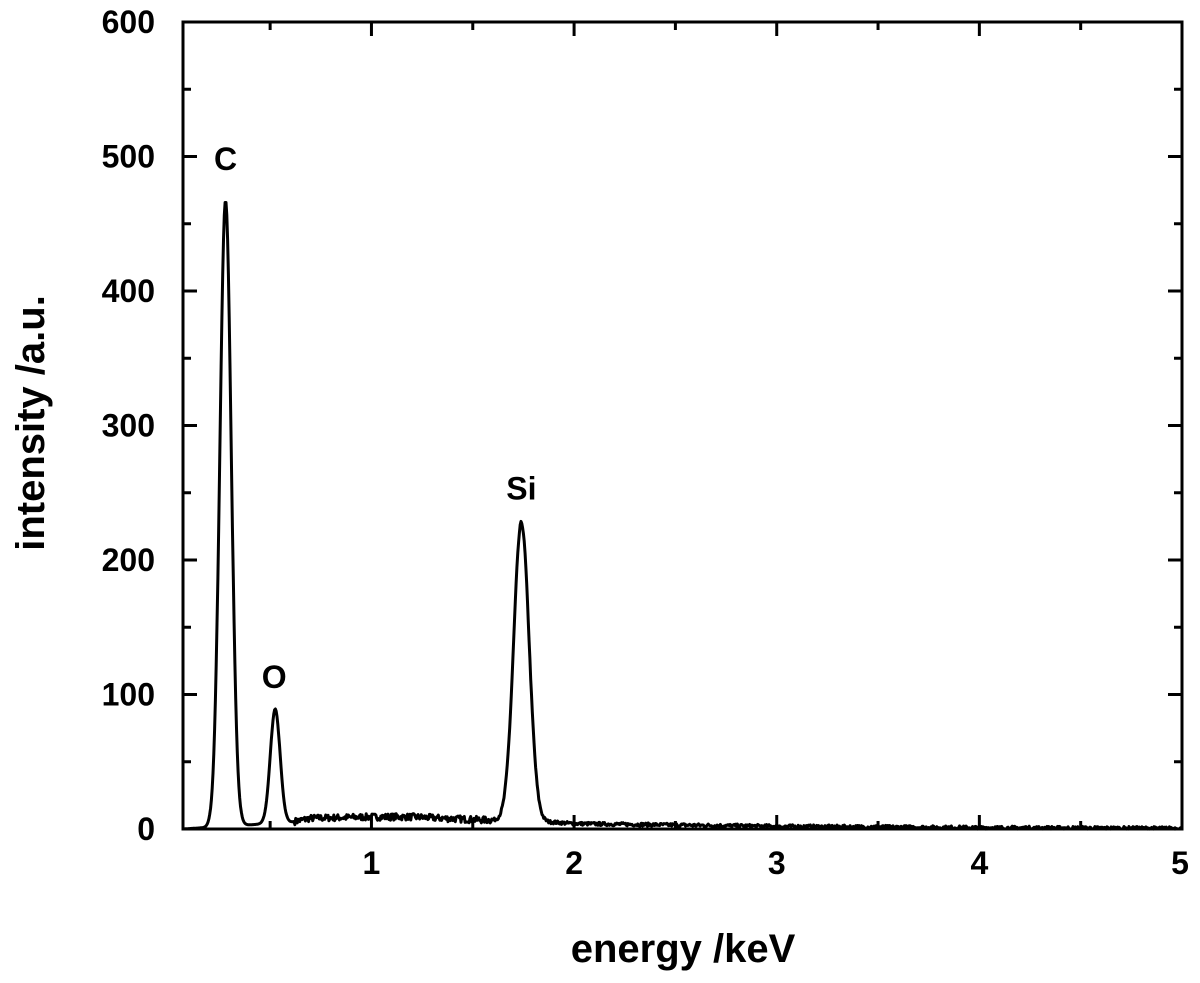 This screenshot has height=983, width=1200. I want to click on y-tick-label: 300, so click(128, 426).